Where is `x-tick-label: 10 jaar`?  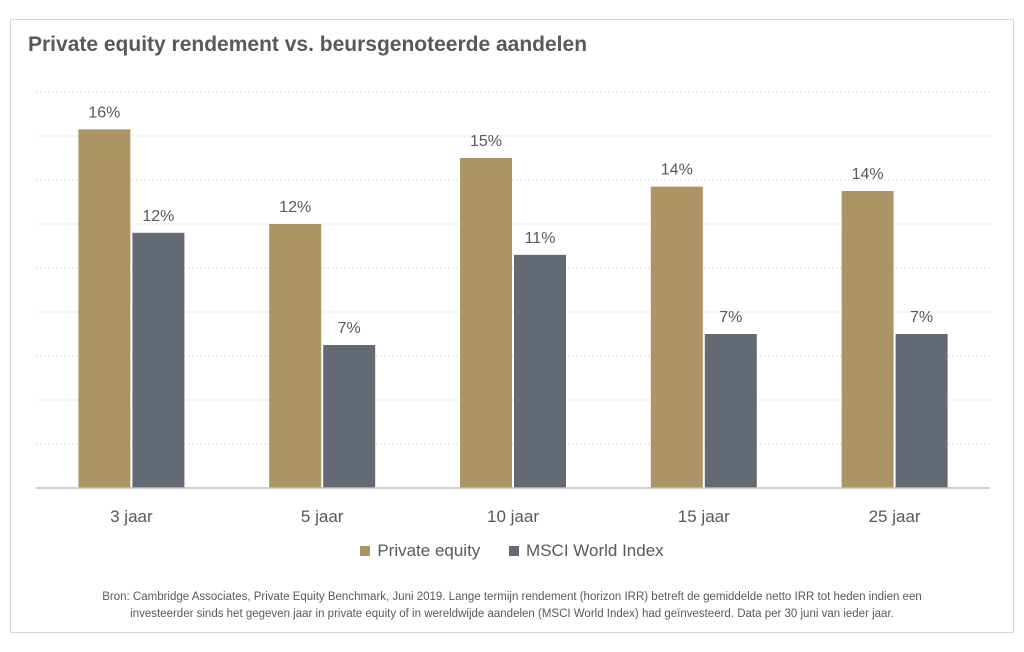
x-tick-label: 10 jaar is located at coordinates (513, 516).